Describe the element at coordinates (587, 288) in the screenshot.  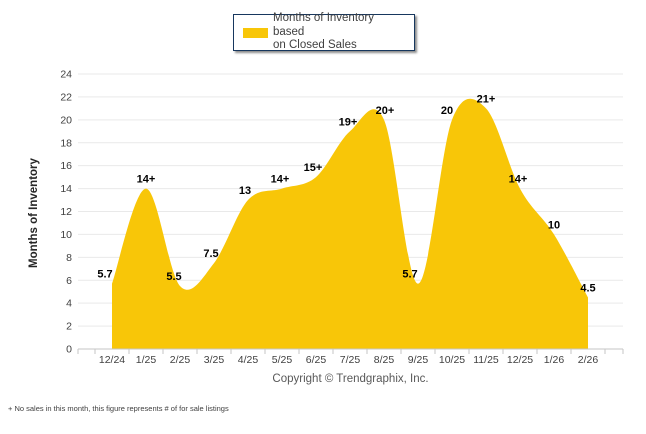
I see `data-label: 4.5` at that location.